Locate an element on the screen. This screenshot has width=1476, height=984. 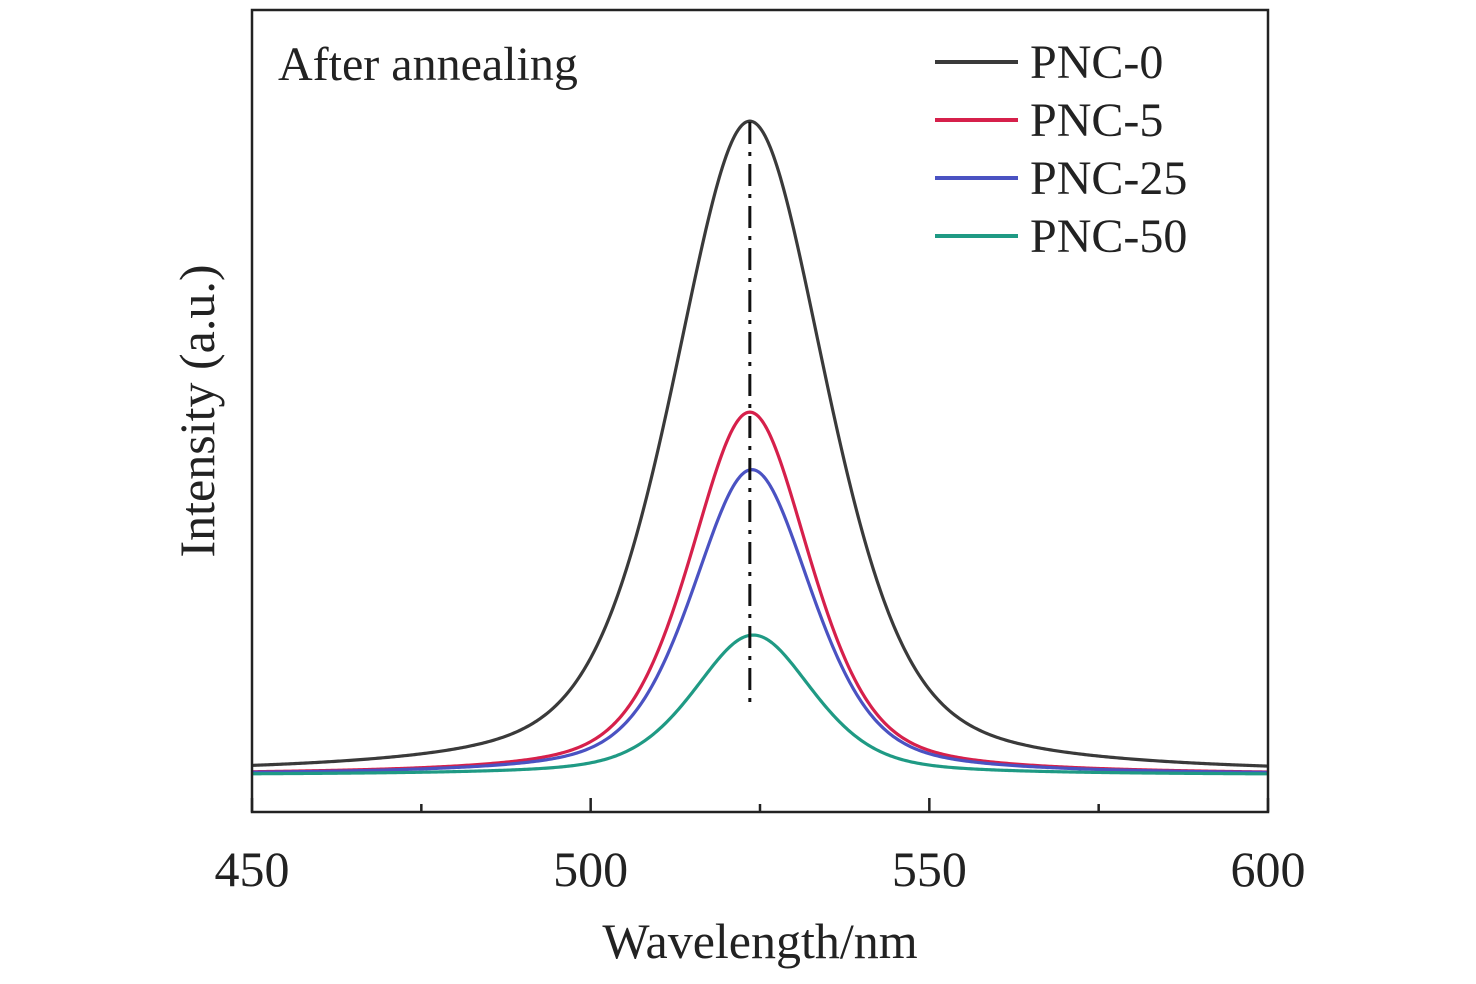
x-tick-label: 600 is located at coordinates (1268, 869).